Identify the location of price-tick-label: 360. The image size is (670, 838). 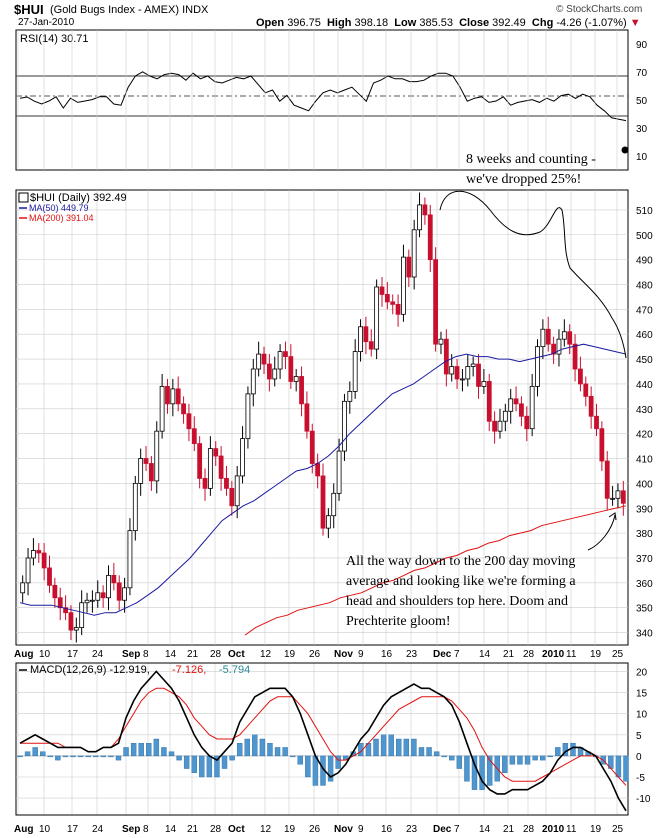
(644, 584).